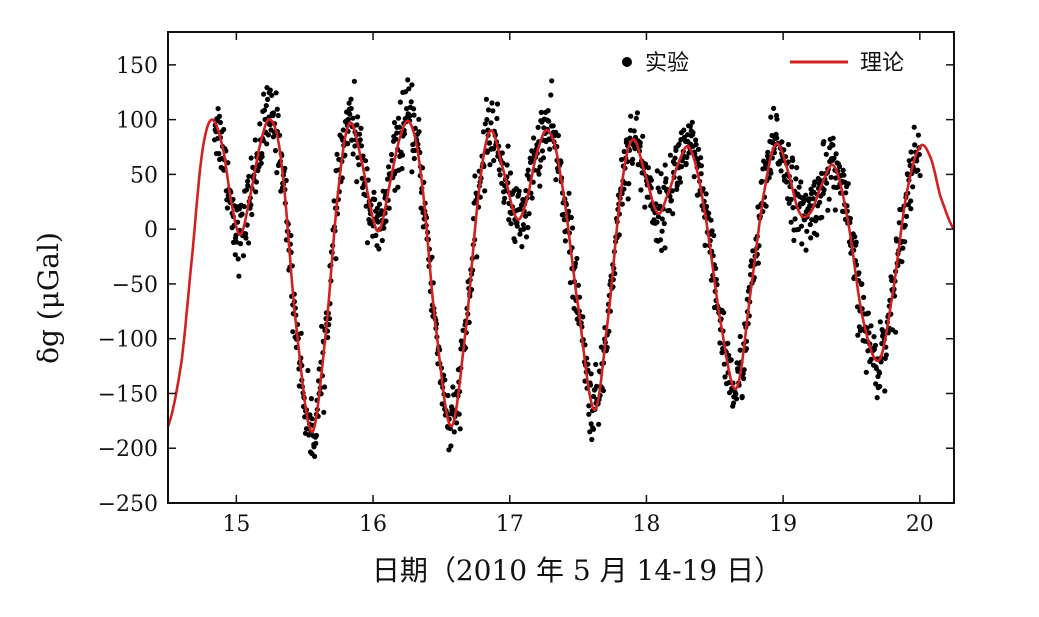  What do you see at coordinates (373, 524) in the screenshot?
I see `x-tick-label: 16` at bounding box center [373, 524].